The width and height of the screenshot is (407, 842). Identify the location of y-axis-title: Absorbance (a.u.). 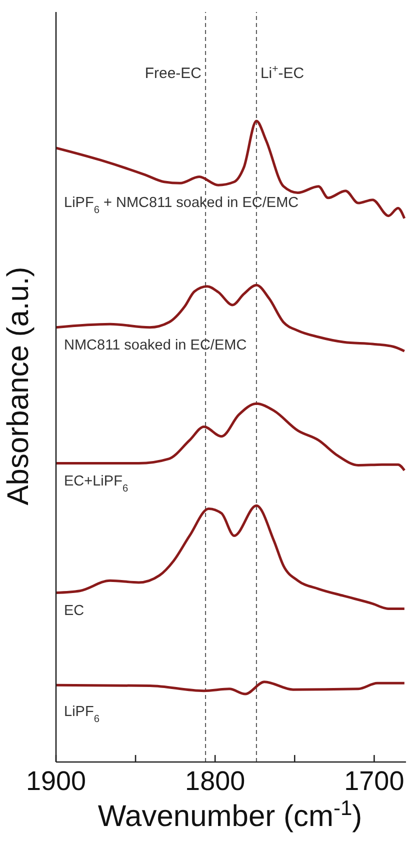
(18, 386).